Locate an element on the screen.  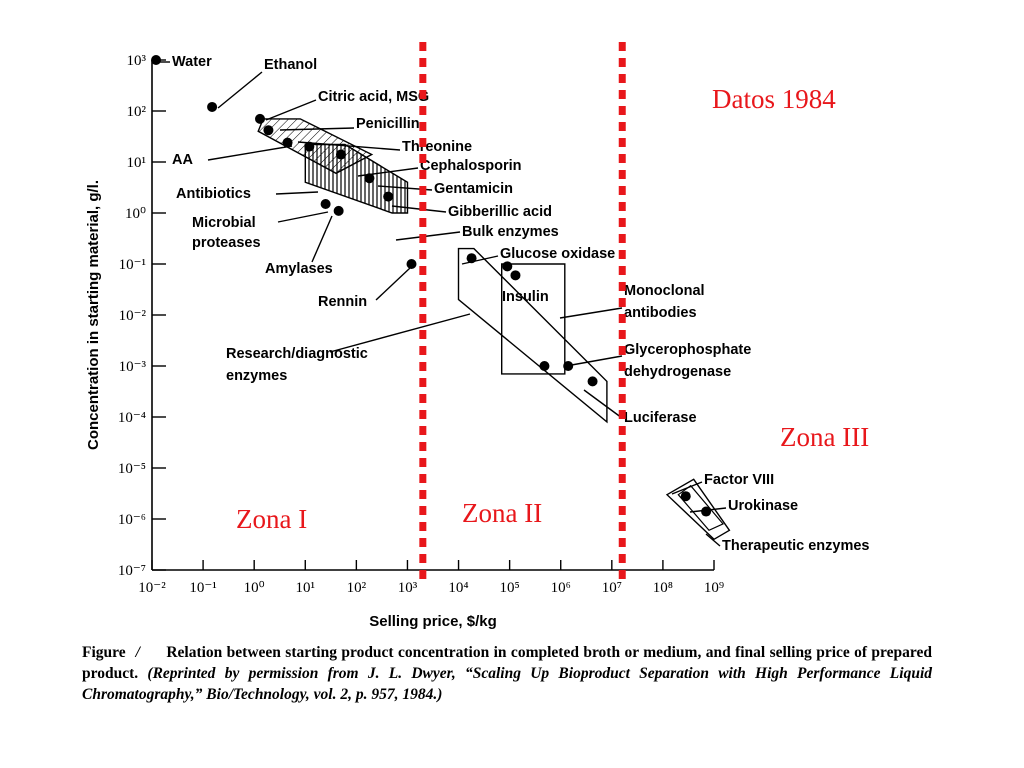
insulin-box is located at coordinates (533, 319).